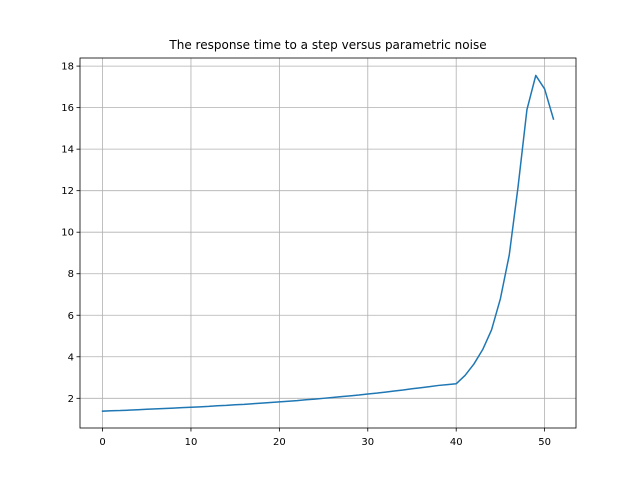  Describe the element at coordinates (279, 442) in the screenshot. I see `x-tick-label: 20` at that location.